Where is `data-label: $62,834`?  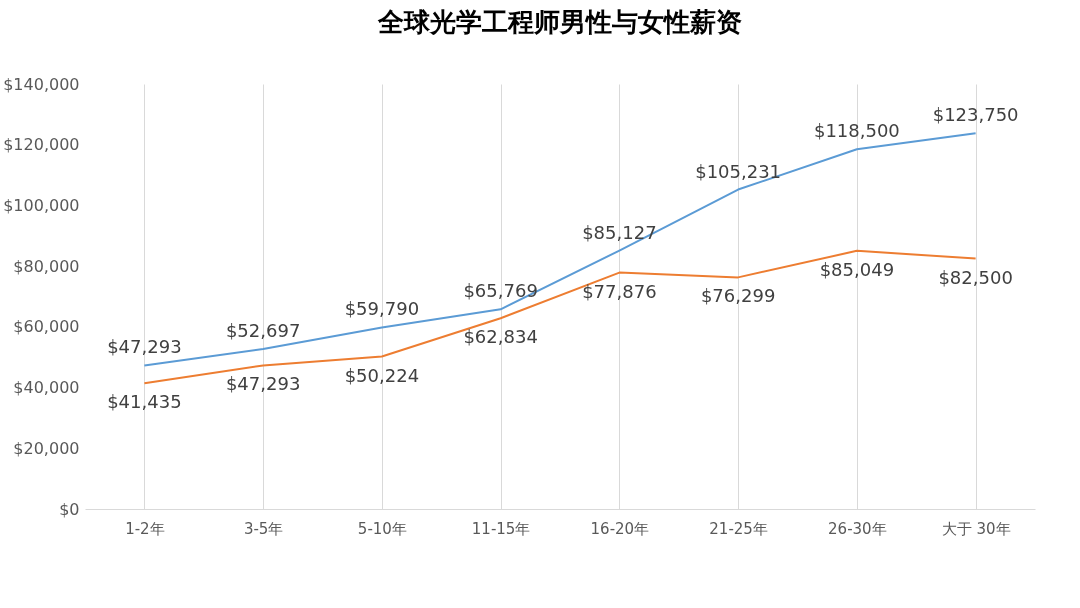
data-label: $62,834 is located at coordinates (500, 337).